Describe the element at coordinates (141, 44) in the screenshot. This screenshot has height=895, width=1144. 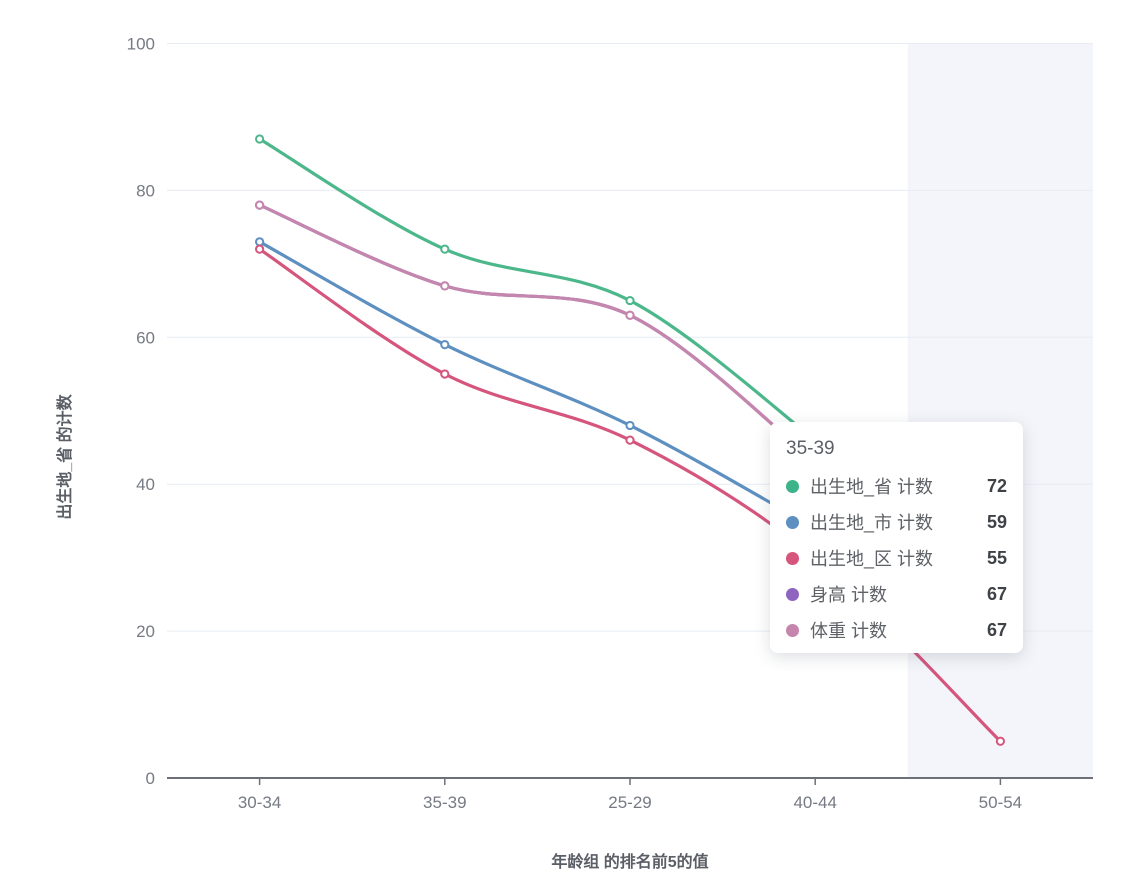
I see `y-tick-label: 100` at that location.